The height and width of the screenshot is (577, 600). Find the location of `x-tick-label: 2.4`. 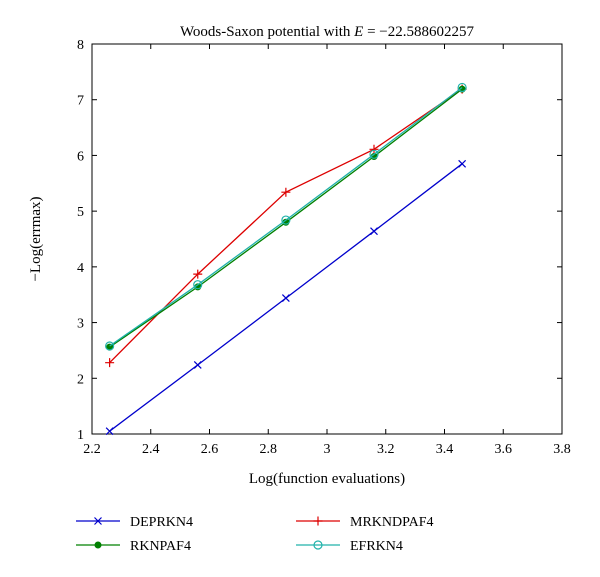

x-tick-label: 2.4 is located at coordinates (151, 449).